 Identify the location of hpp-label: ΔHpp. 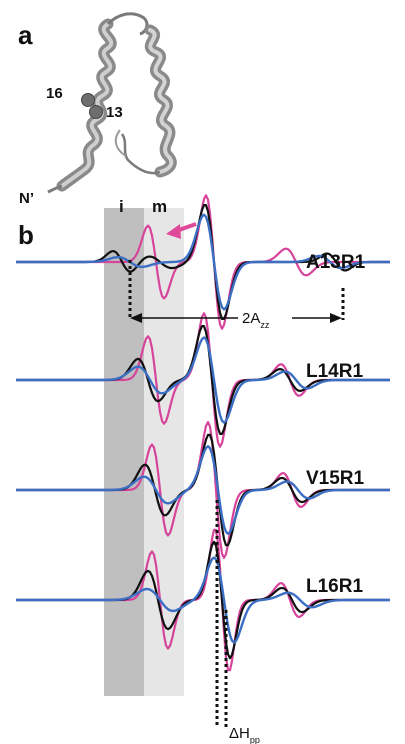
(244, 734).